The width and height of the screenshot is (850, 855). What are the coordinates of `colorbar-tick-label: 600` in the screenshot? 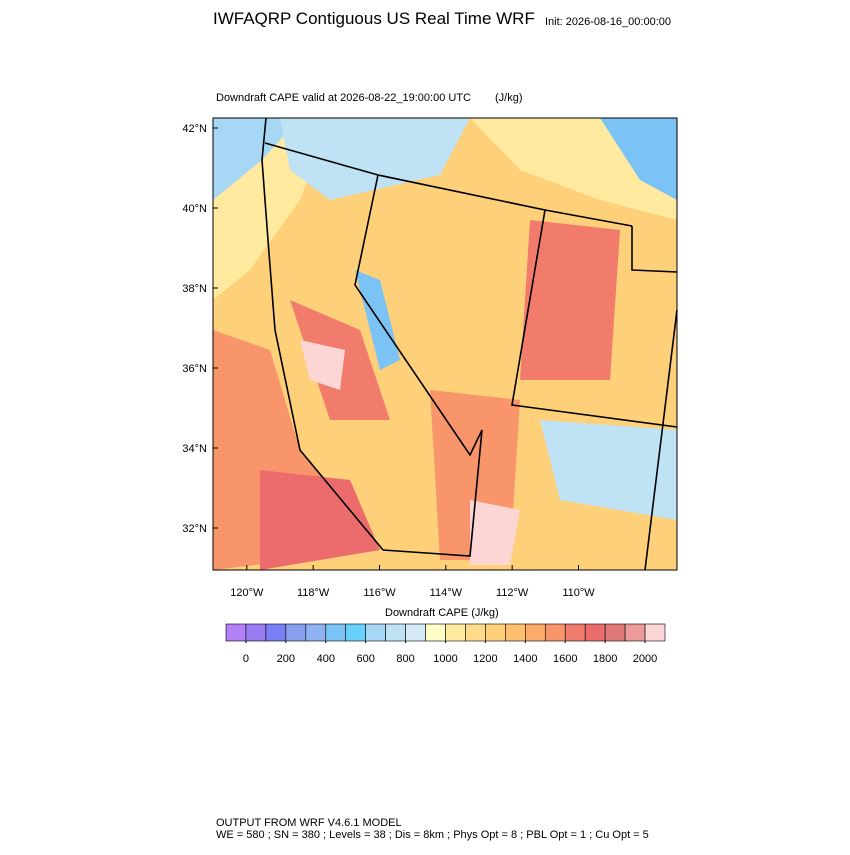 It's located at (366, 659).